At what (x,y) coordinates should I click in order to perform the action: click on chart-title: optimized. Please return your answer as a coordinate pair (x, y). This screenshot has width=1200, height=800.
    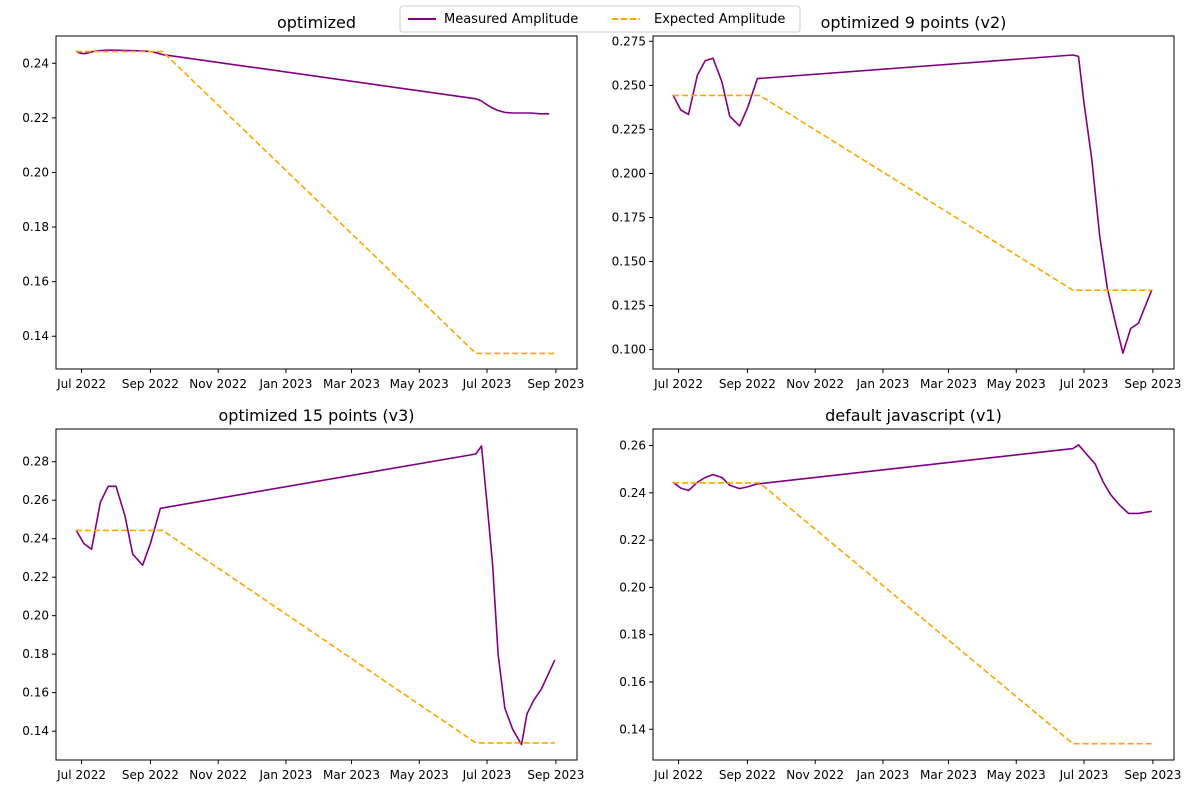
    Looking at the image, I should click on (316, 22).